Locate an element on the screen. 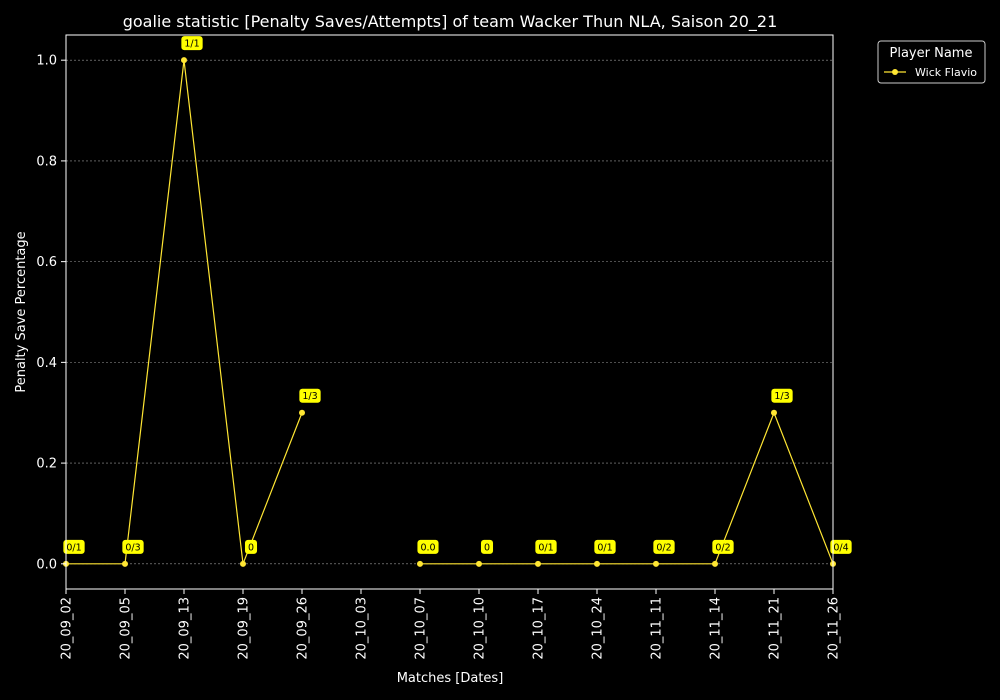 This screenshot has width=1000, height=700. y-tick-label: 1.0 is located at coordinates (46, 61).